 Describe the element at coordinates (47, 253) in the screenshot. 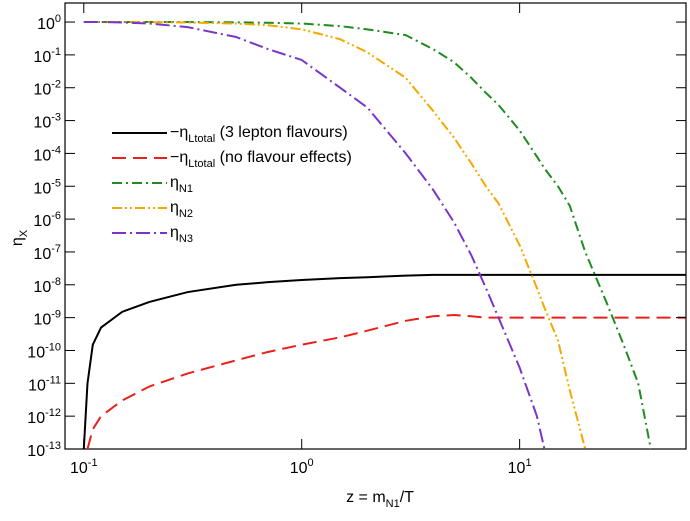

I see `y-tick-label: 10⁻⁷` at that location.